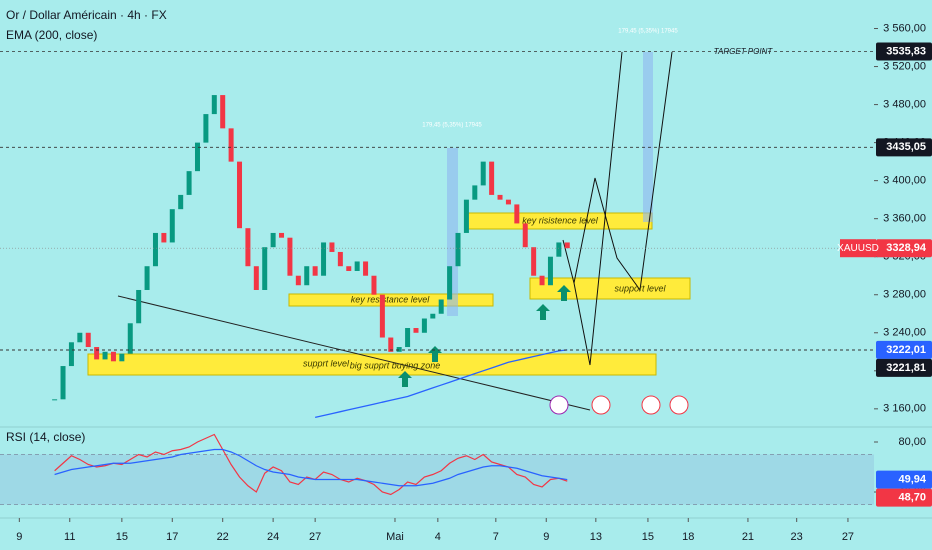  What do you see at coordinates (45, 437) in the screenshot?
I see `pane-title: RSI (14, close)` at bounding box center [45, 437].